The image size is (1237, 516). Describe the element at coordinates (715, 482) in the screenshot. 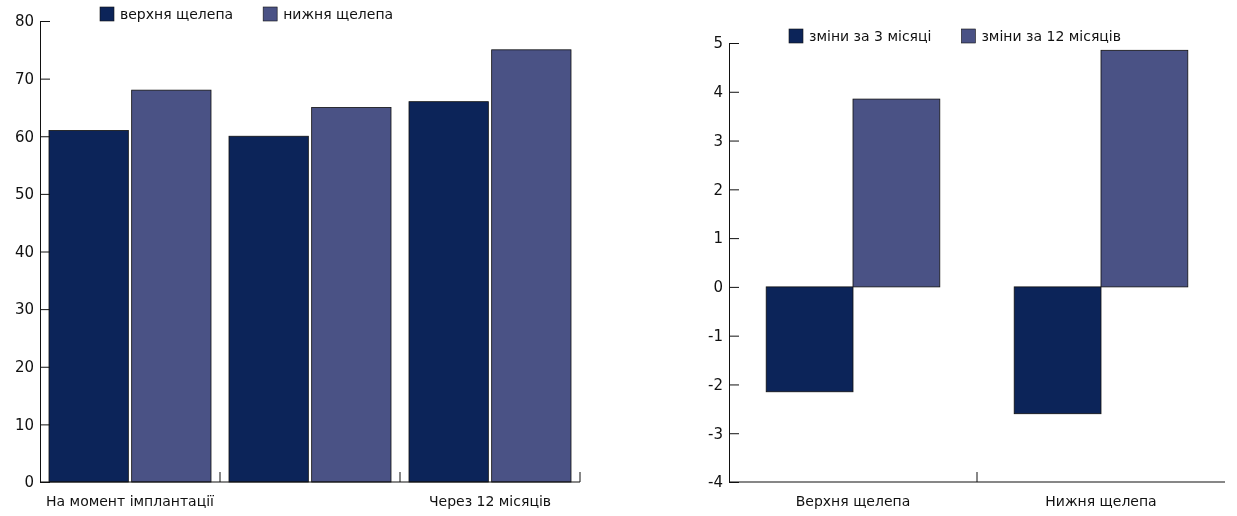

I see `y-tick-label: -4` at that location.